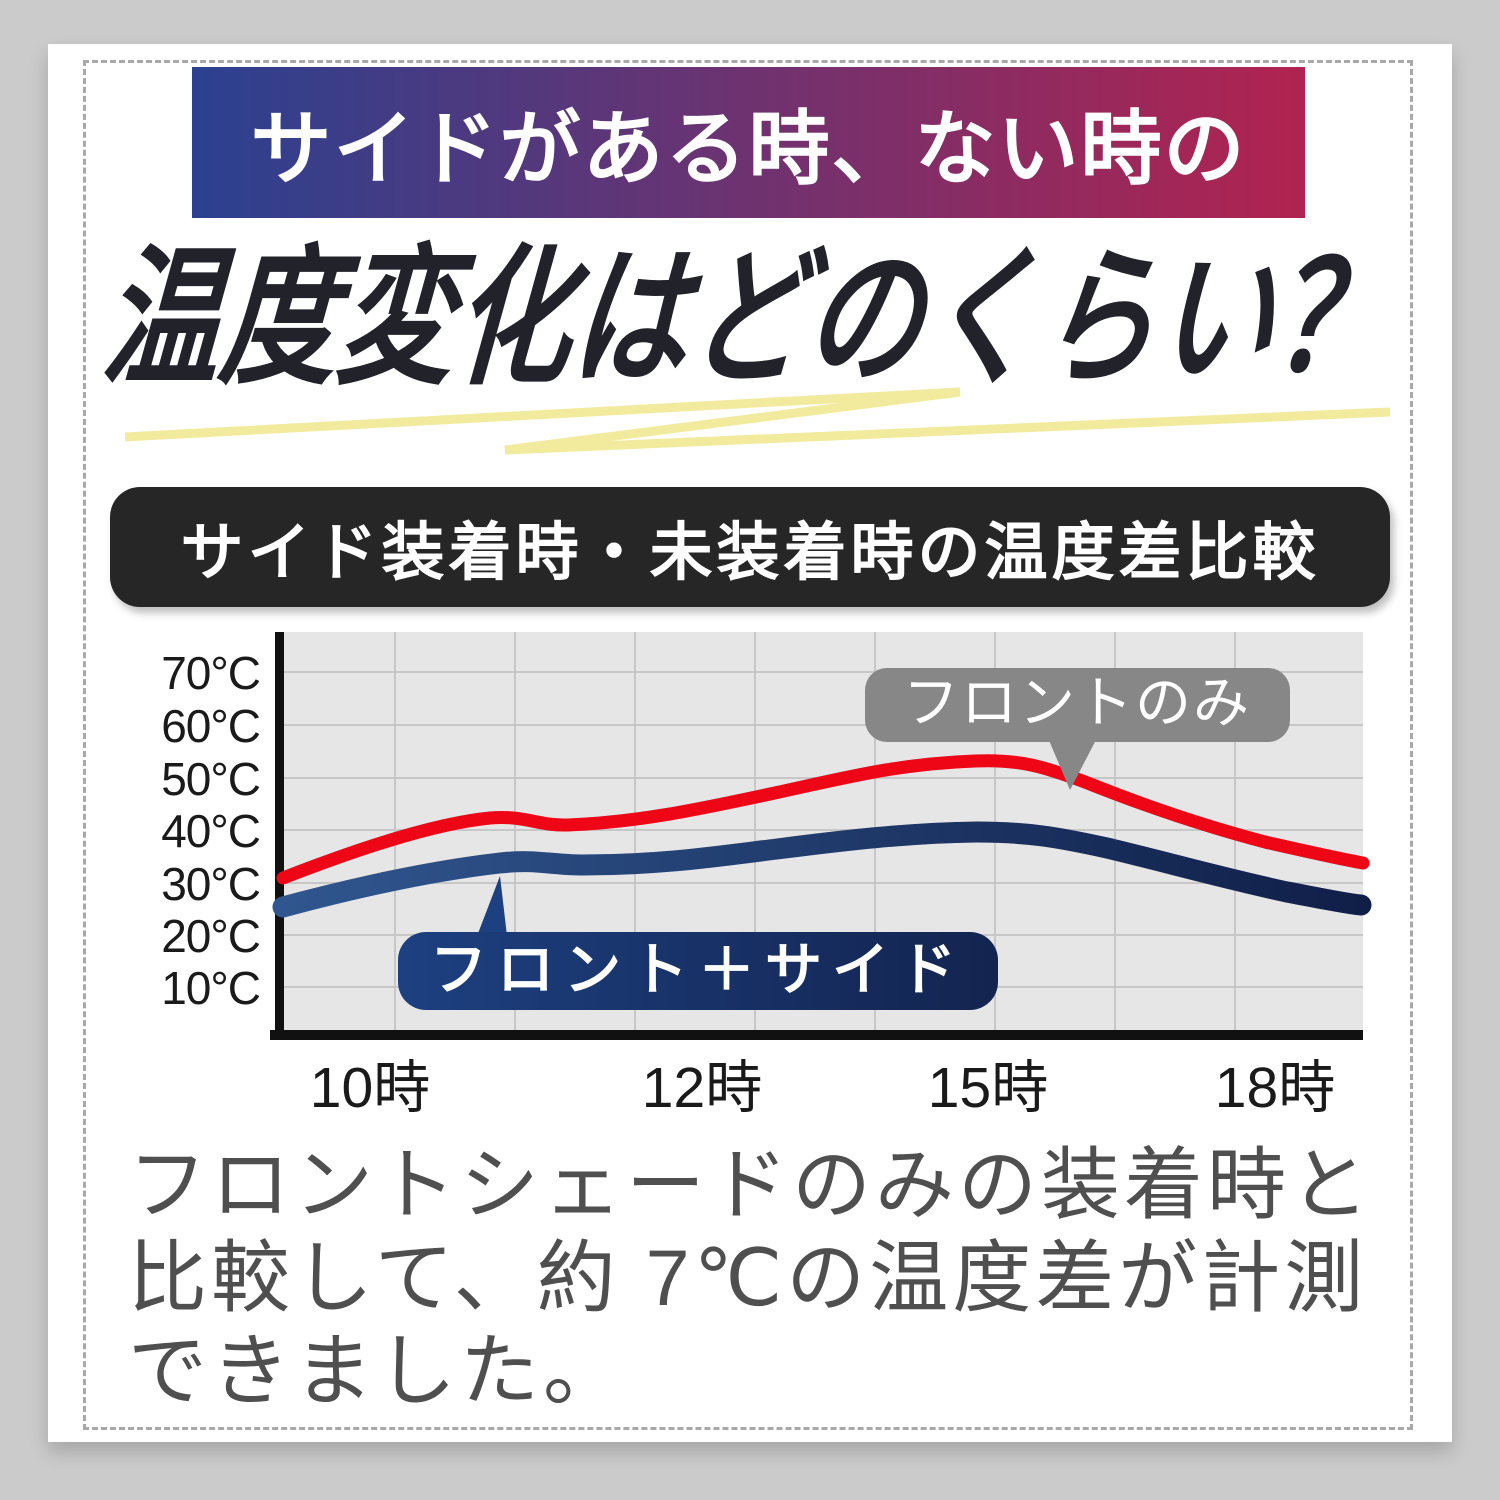 The width and height of the screenshot is (1500, 1500). What do you see at coordinates (377, 1370) in the screenshot?
I see `footer-line-3: できました。` at bounding box center [377, 1370].